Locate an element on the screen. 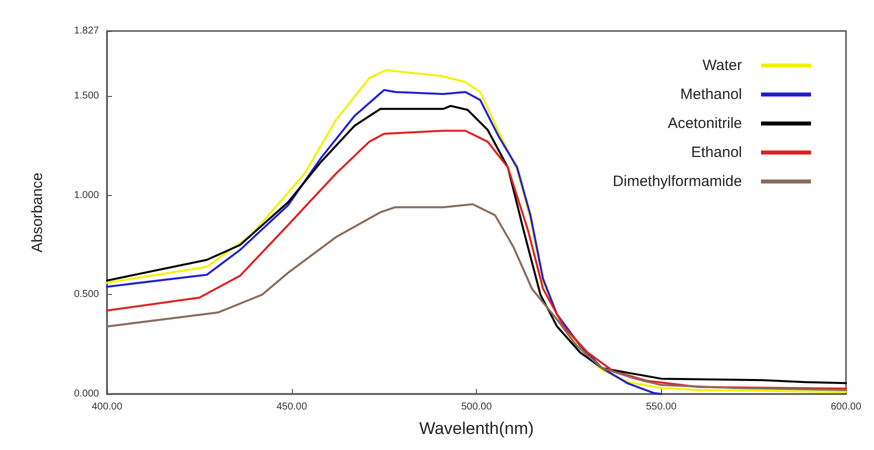 The width and height of the screenshot is (874, 450). x-axis-title: Wavelenth(nm) is located at coordinates (476, 428).